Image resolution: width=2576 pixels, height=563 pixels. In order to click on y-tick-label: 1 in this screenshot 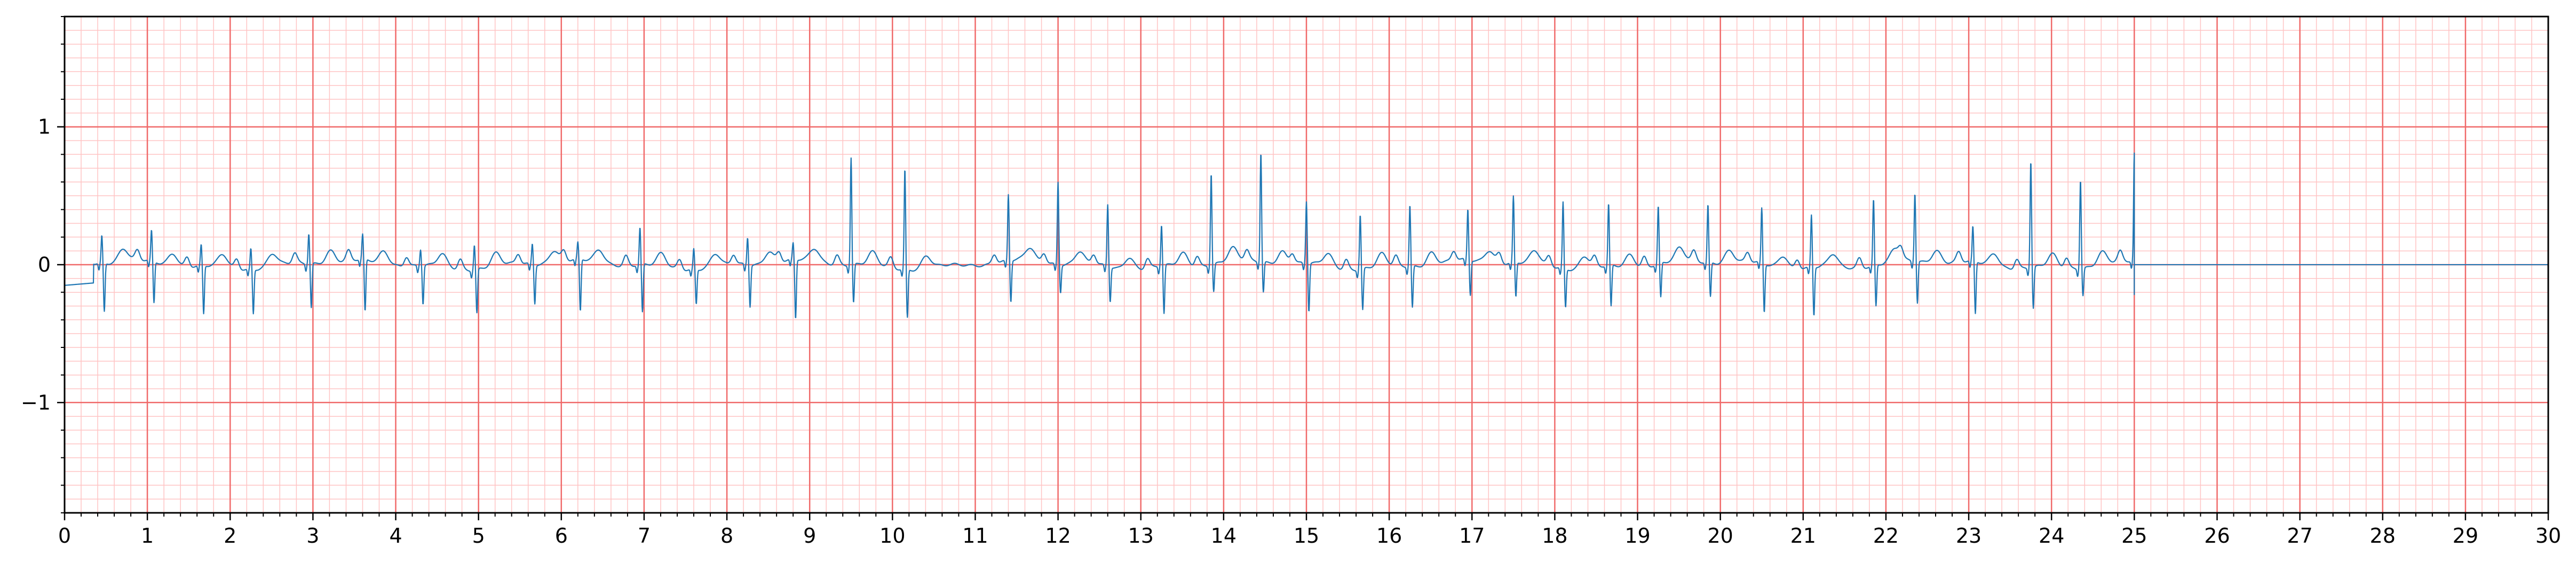, I will do `click(44, 127)`.